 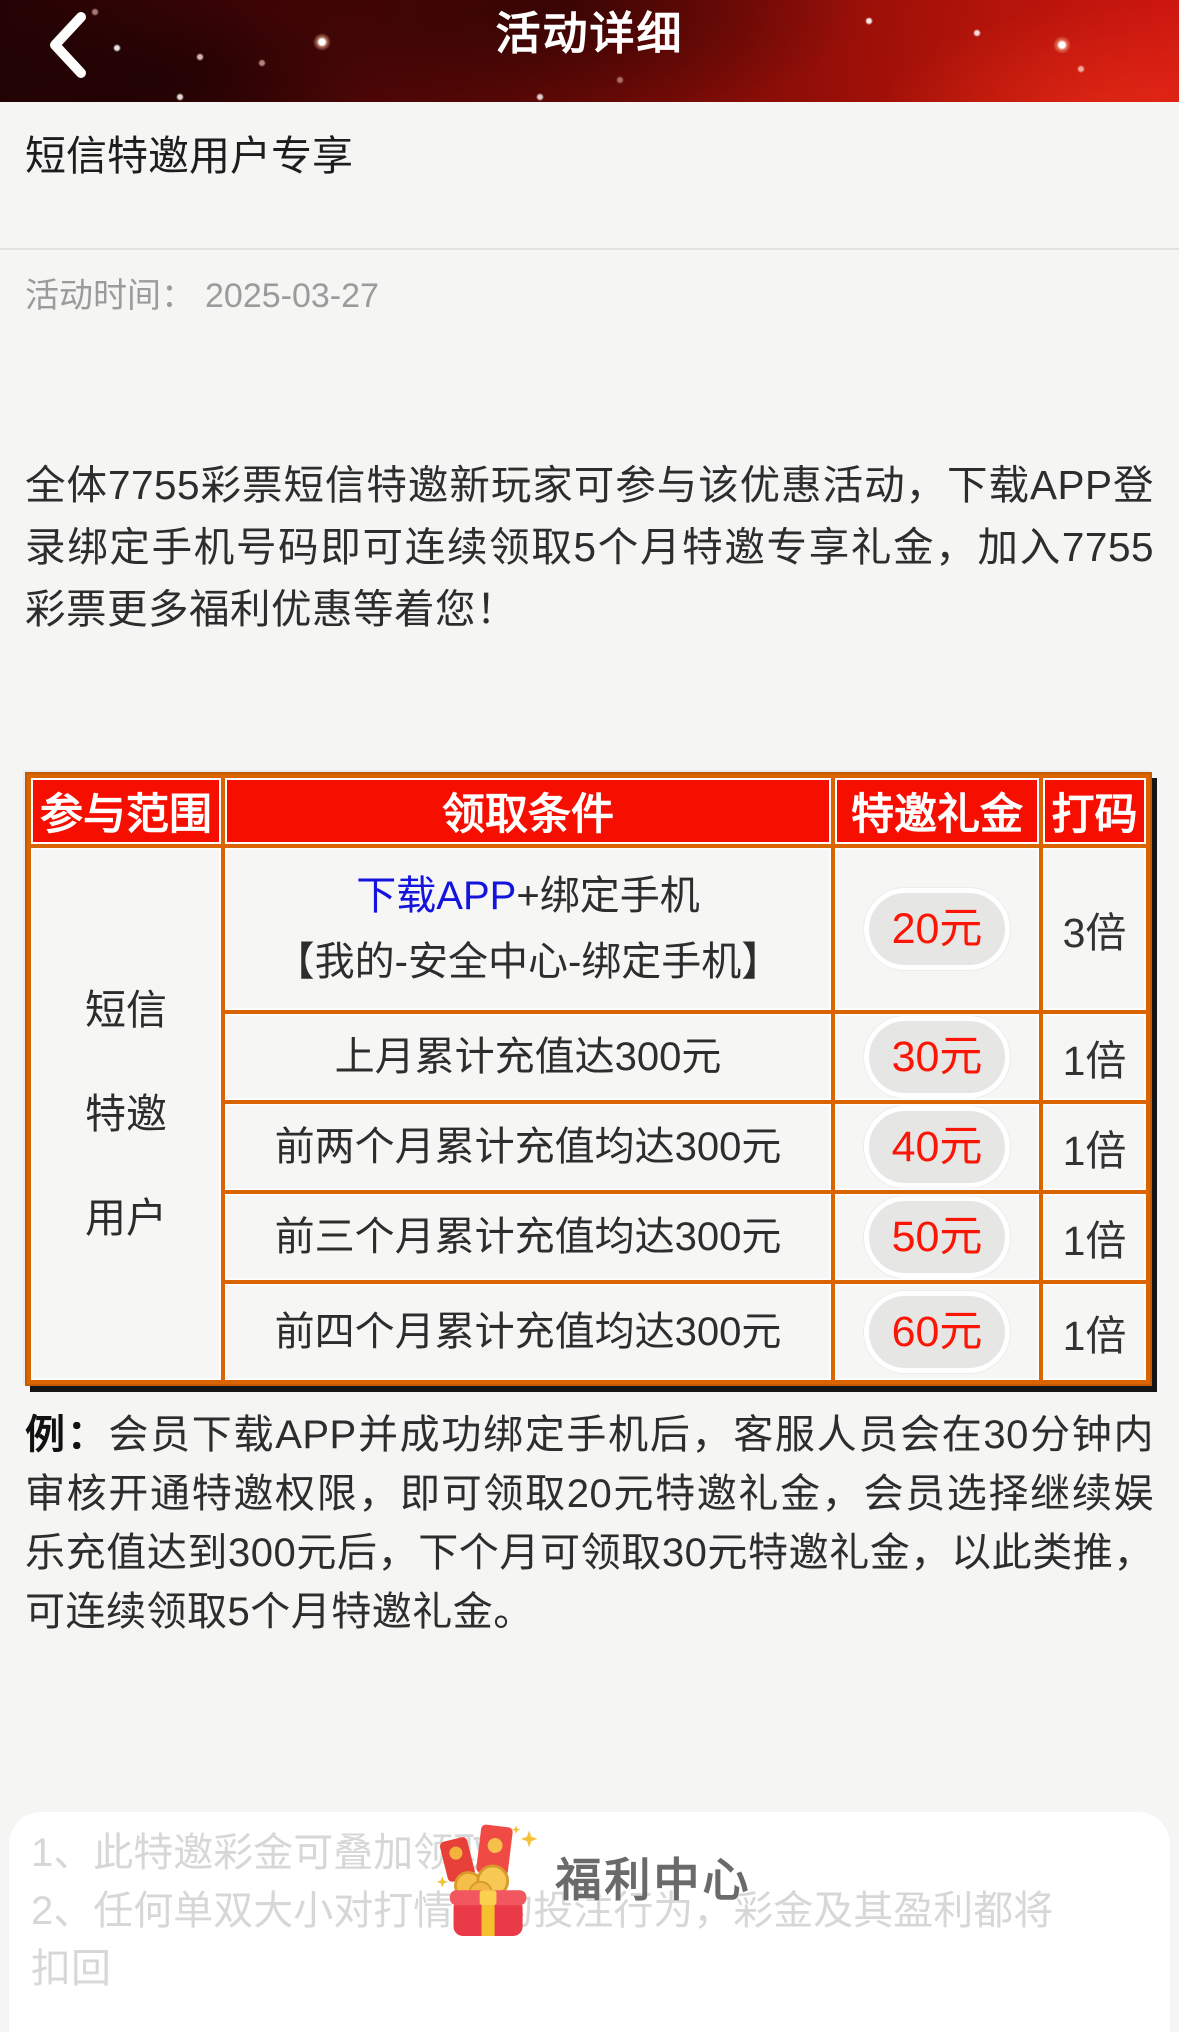 I want to click on bonus-cell: 40元, so click(x=937, y=1147).